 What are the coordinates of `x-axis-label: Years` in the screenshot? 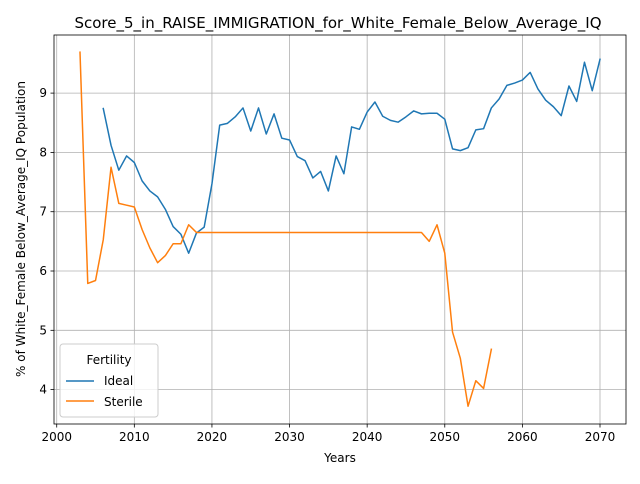 It's located at (339, 458).